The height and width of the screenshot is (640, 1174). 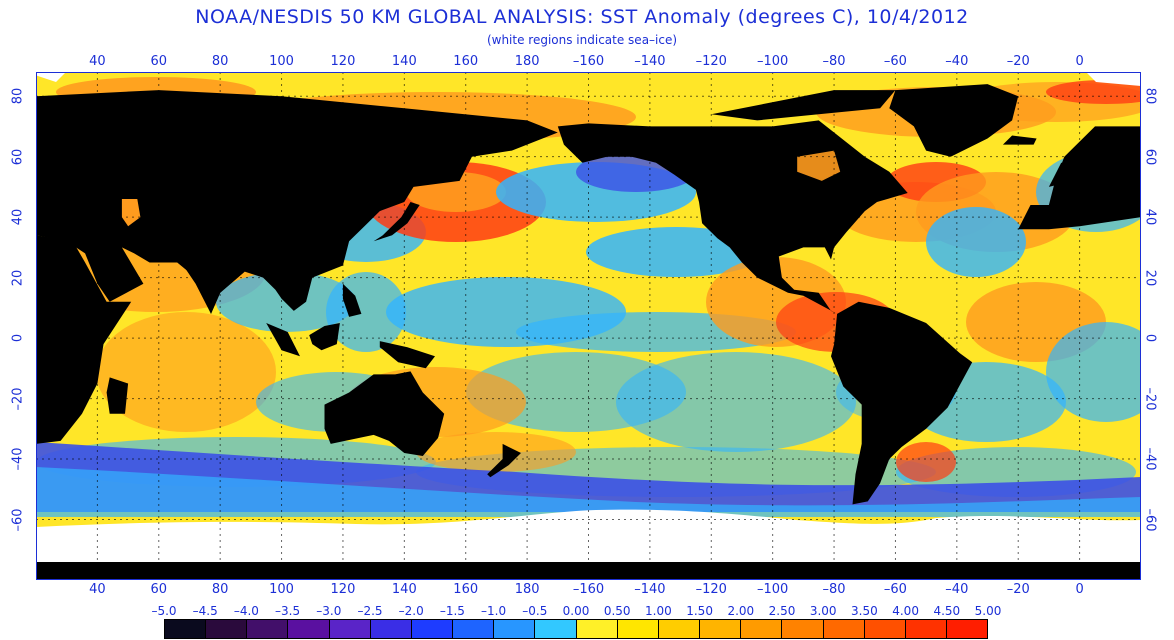 I want to click on borneo-island, so click(x=324, y=337).